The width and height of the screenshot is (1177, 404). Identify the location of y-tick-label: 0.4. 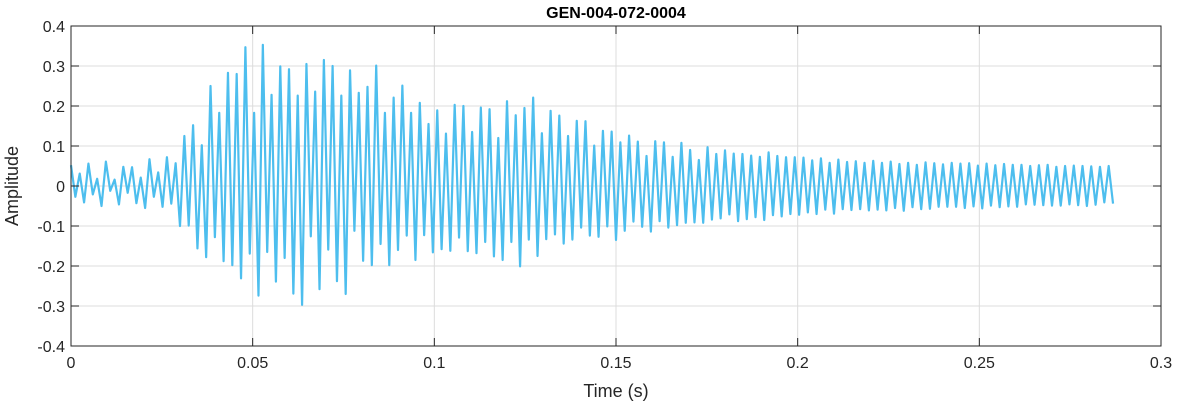
(54, 27).